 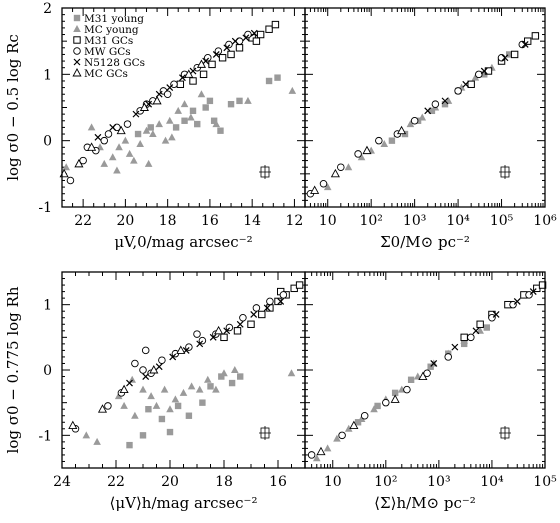 What do you see at coordinates (425, 242) in the screenshot?
I see `x-axis-label: Σ0/M⊙ pc⁻²` at bounding box center [425, 242].